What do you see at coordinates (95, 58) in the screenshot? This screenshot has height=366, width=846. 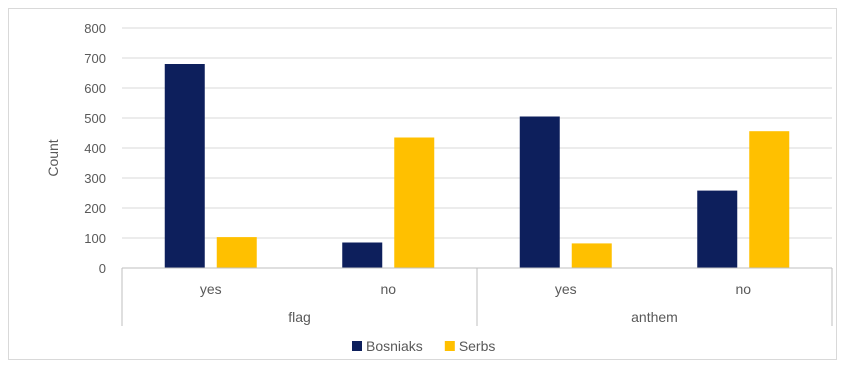 I see `y-tick-label: 700` at bounding box center [95, 58].